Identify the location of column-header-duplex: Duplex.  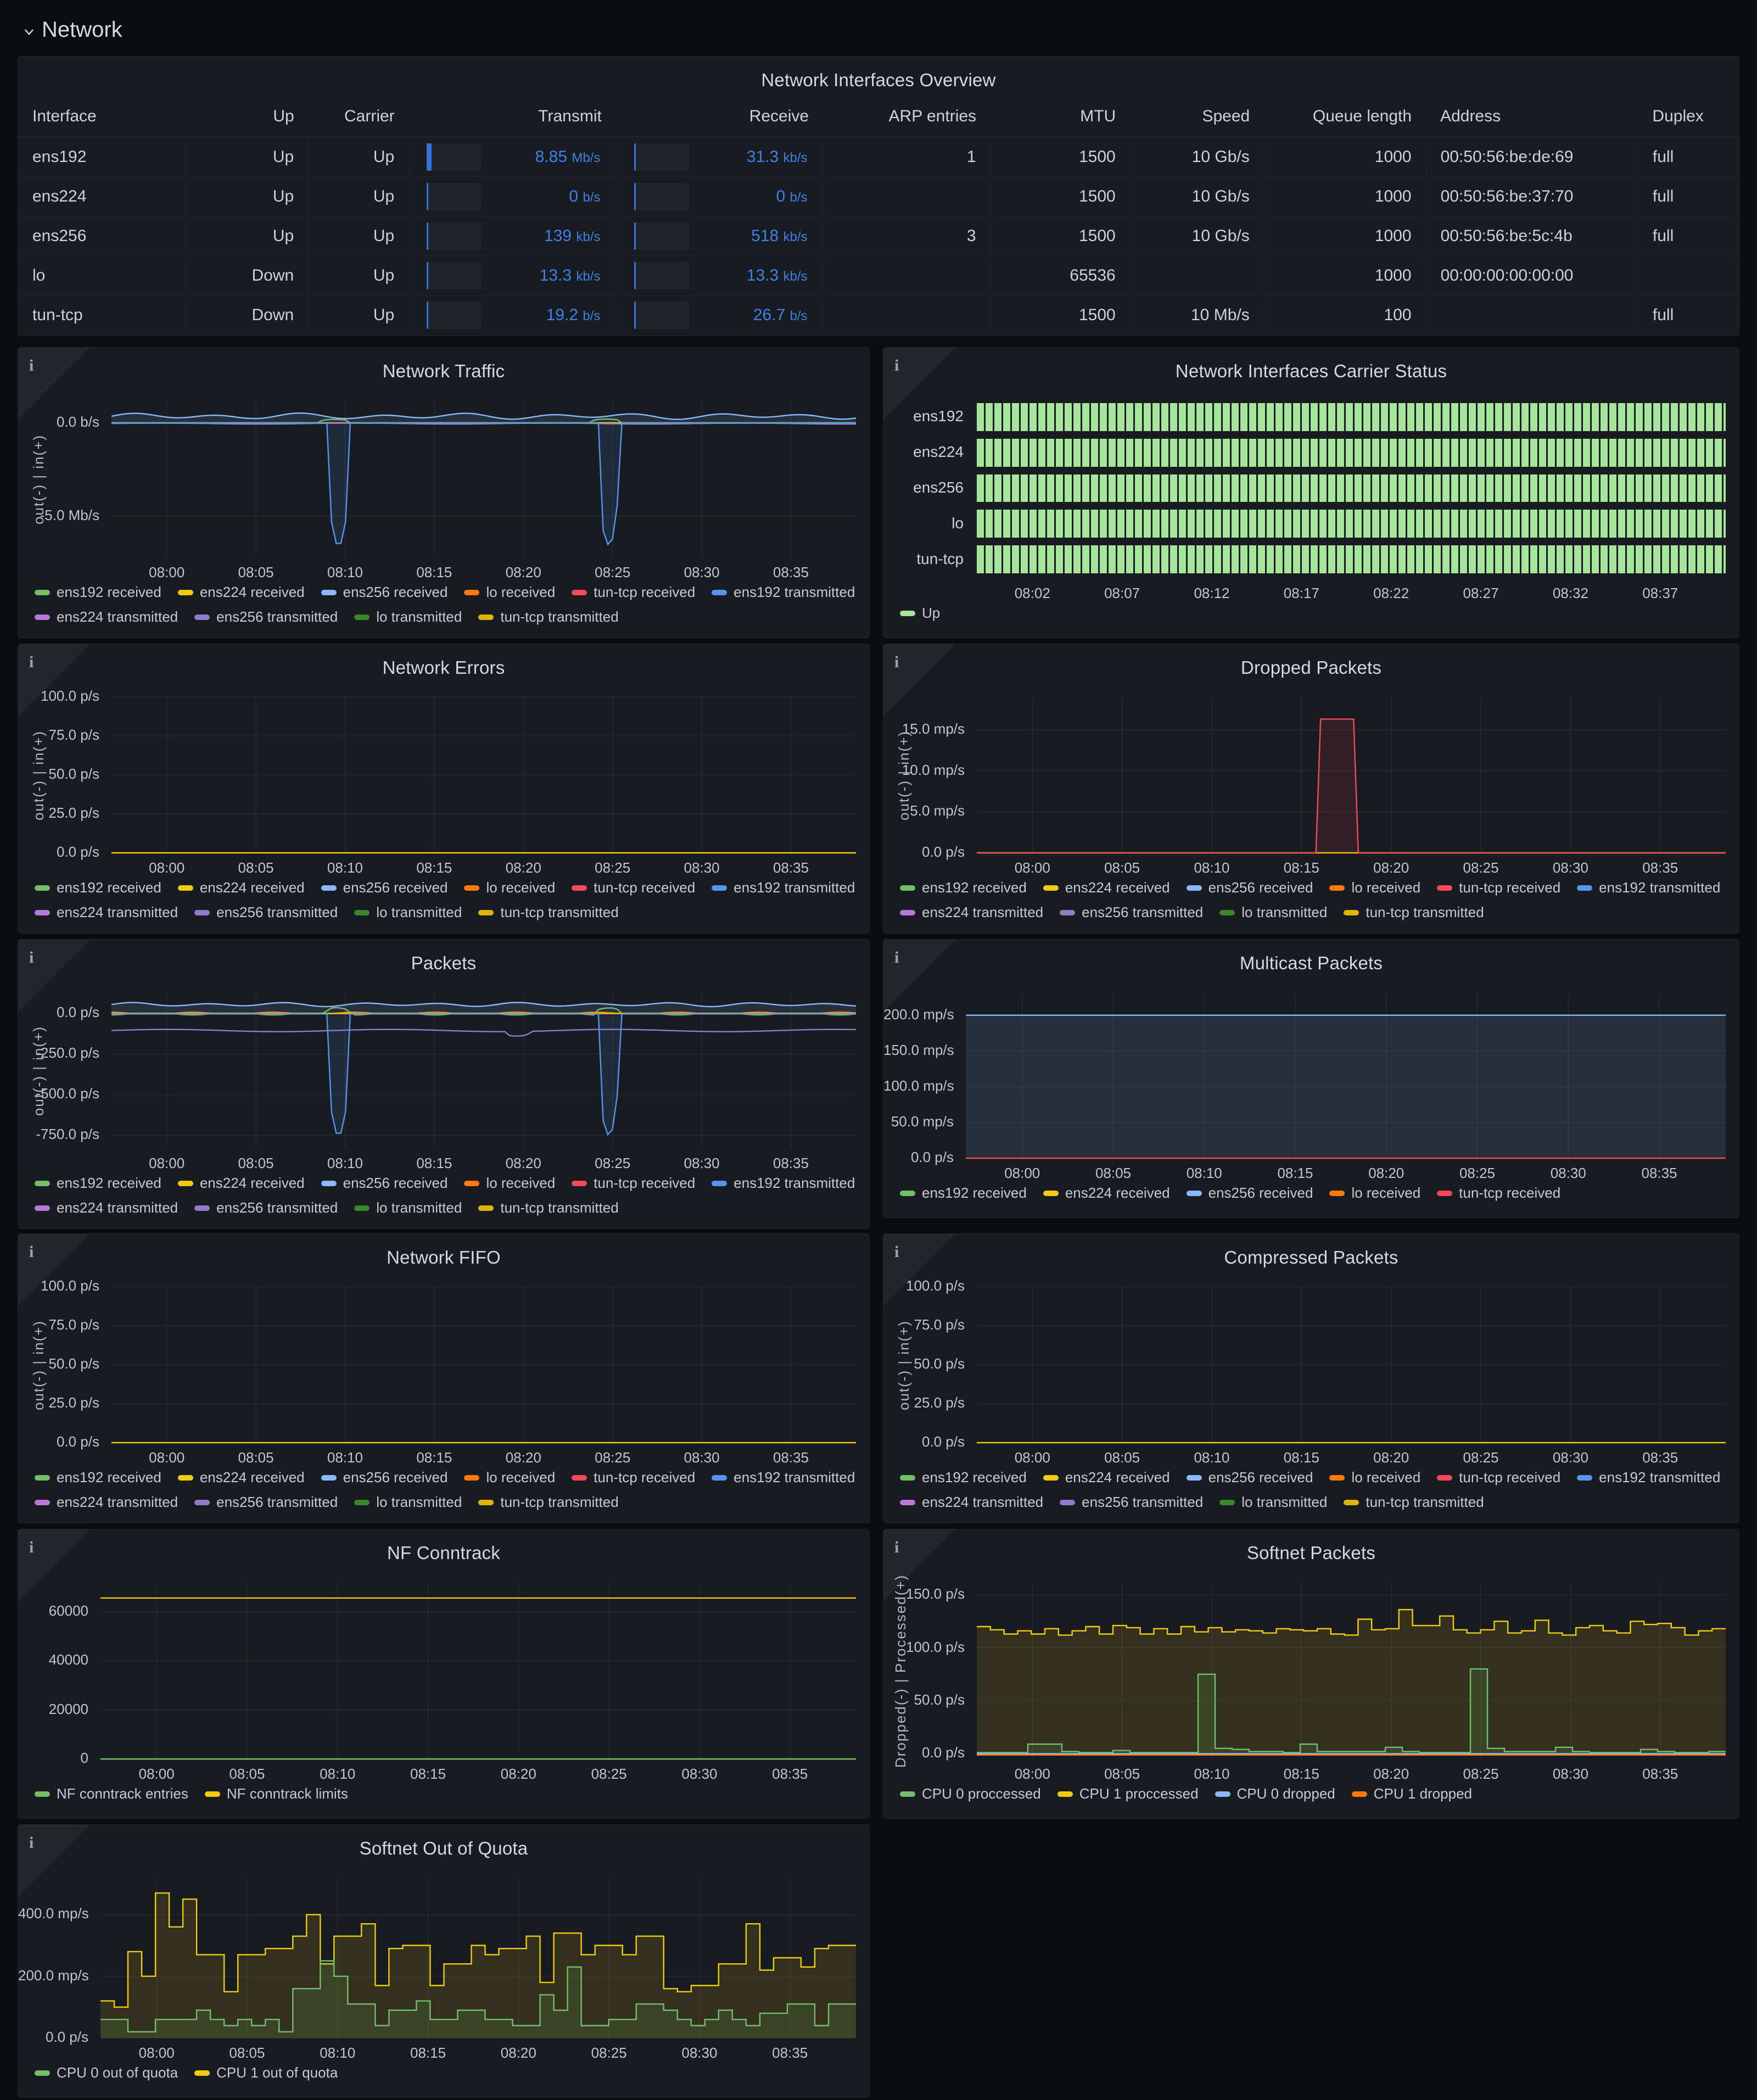
(1689, 118).